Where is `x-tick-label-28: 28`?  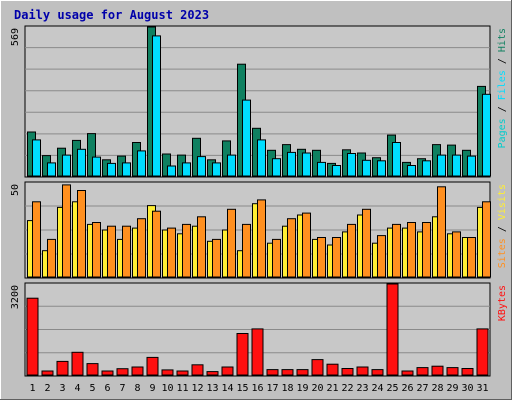 x-tick-label-28: 28 is located at coordinates (437, 388).